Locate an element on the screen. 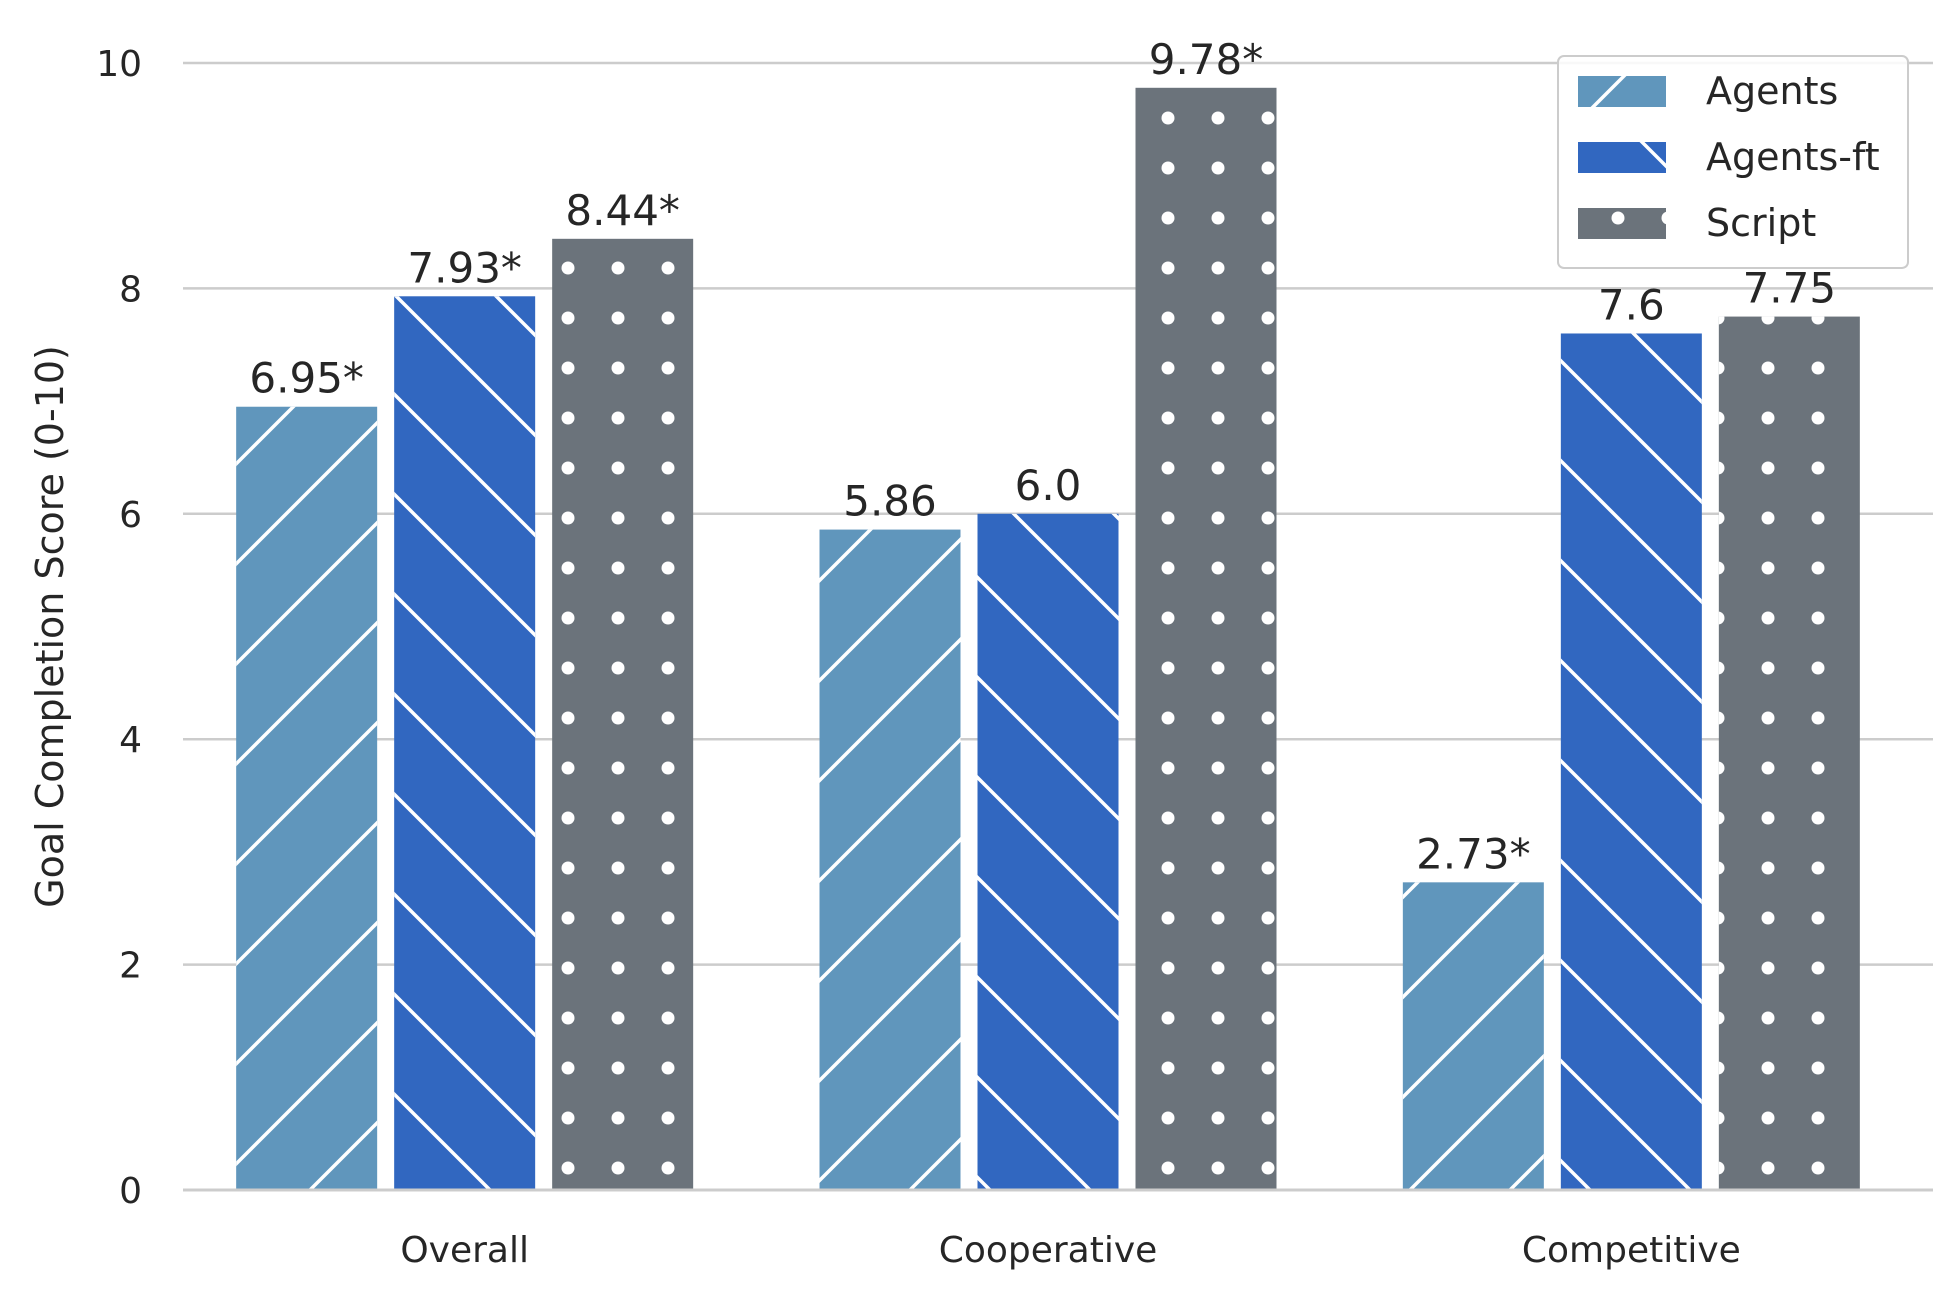 This screenshot has height=1306, width=1958. bar-script-cooperative is located at coordinates (1206, 639).